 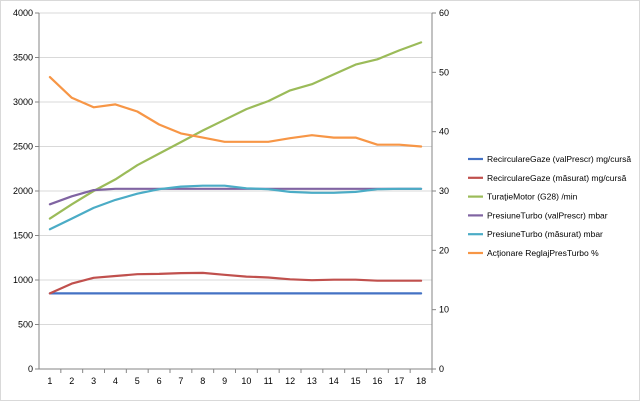 What do you see at coordinates (23, 147) in the screenshot?
I see `y-left-tick-label: 2500` at bounding box center [23, 147].